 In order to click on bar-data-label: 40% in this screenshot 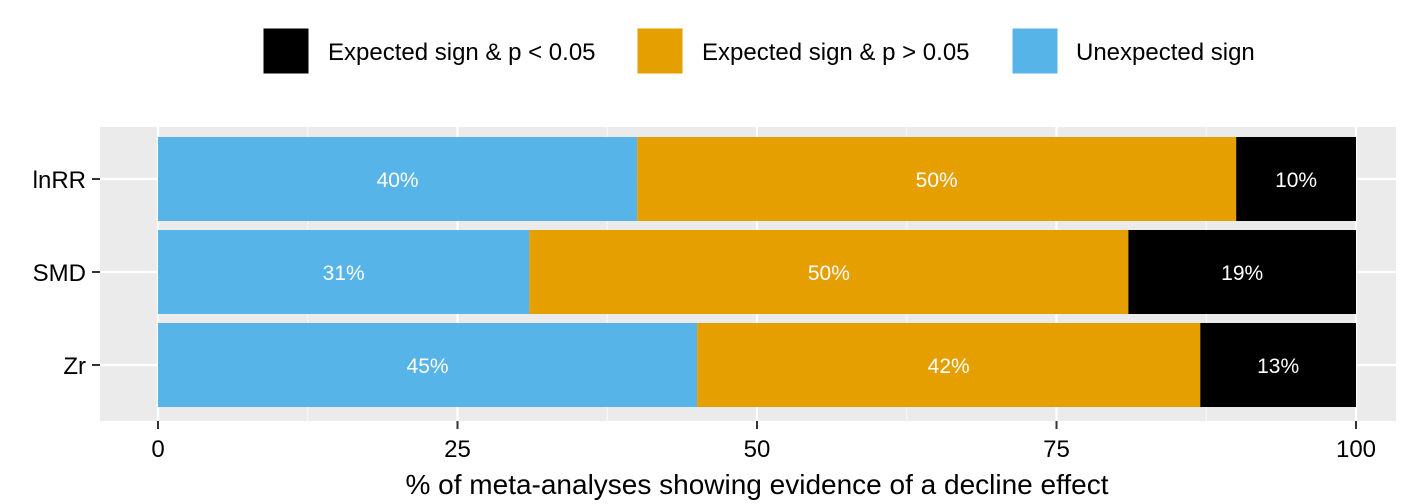, I will do `click(398, 180)`.